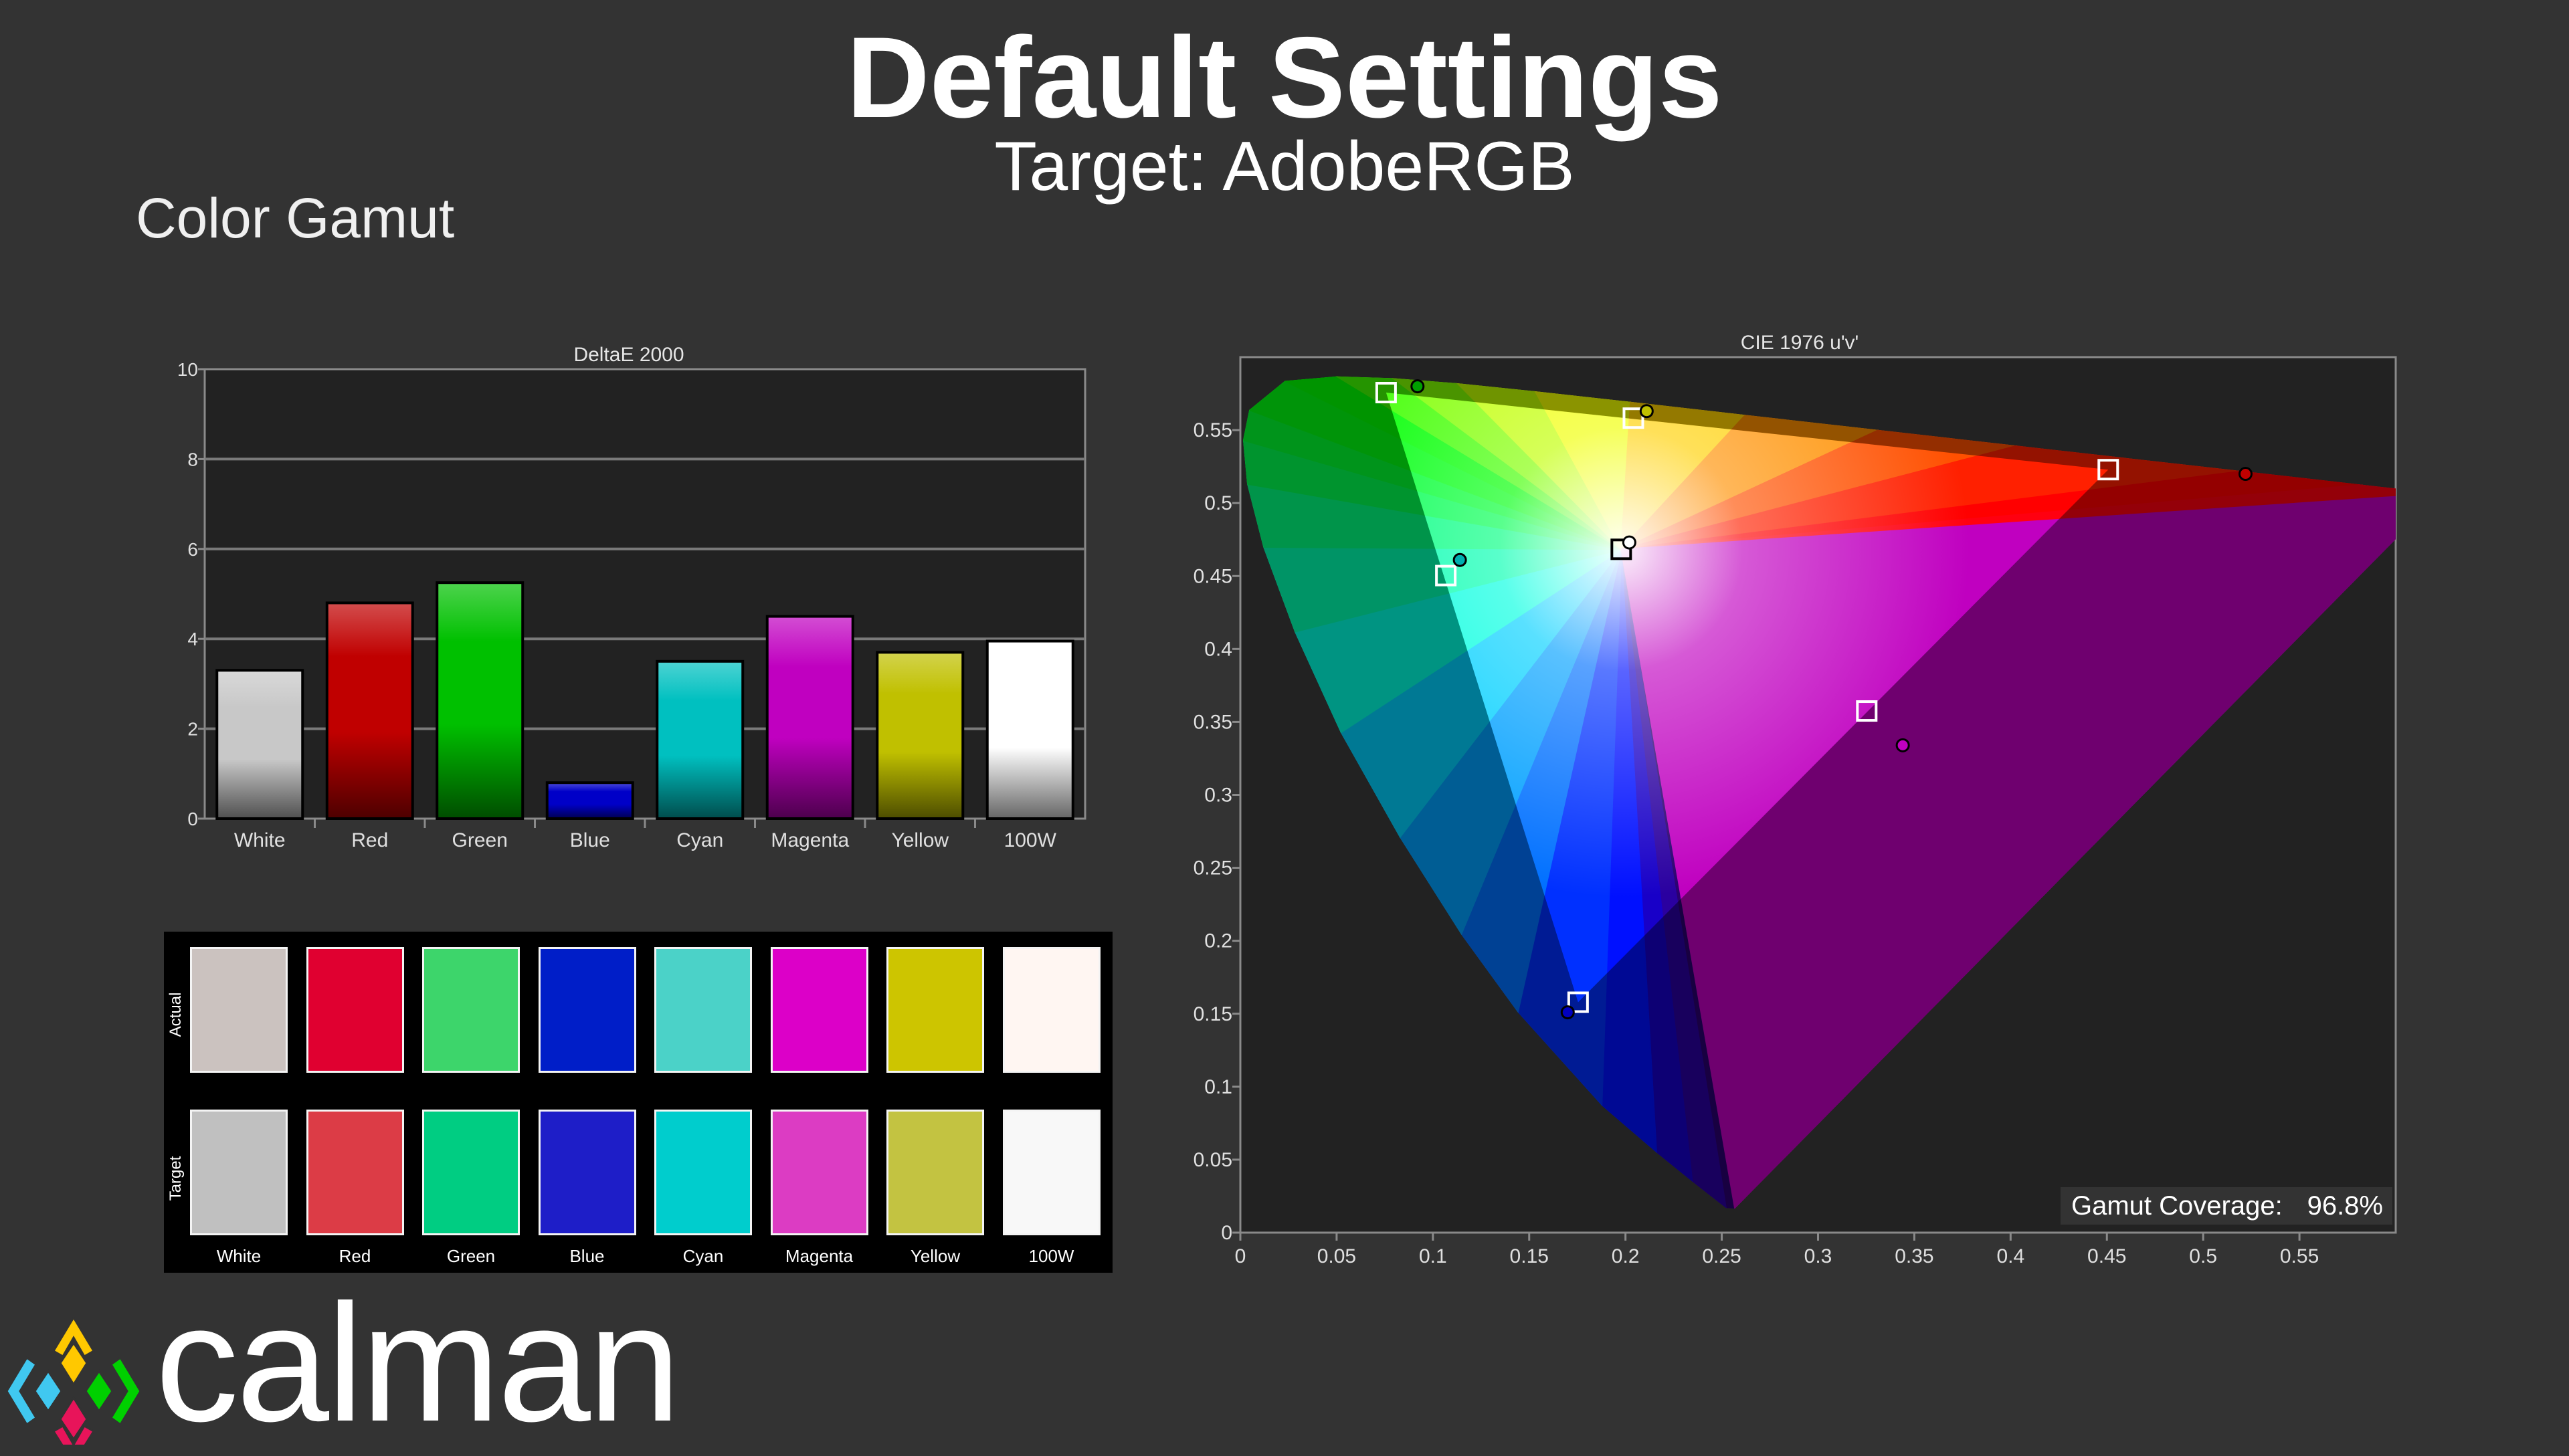 The image size is (2569, 1456). What do you see at coordinates (1240, 1256) in the screenshot?
I see `x-tick-label: 0` at bounding box center [1240, 1256].